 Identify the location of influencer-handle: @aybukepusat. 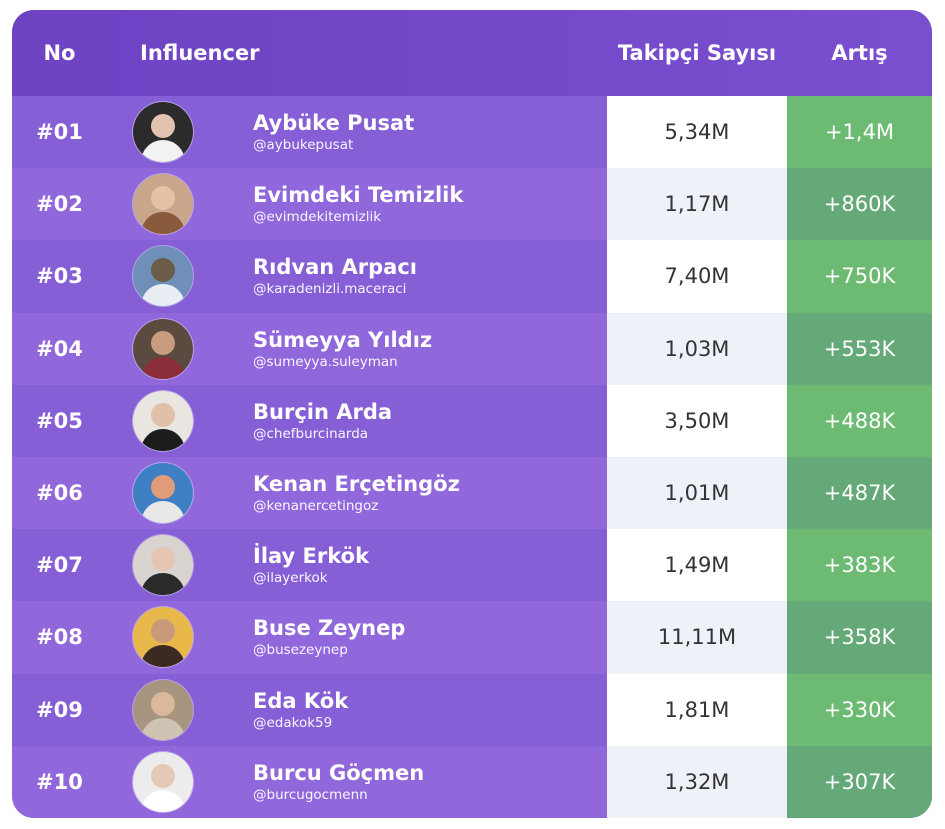
(303, 145).